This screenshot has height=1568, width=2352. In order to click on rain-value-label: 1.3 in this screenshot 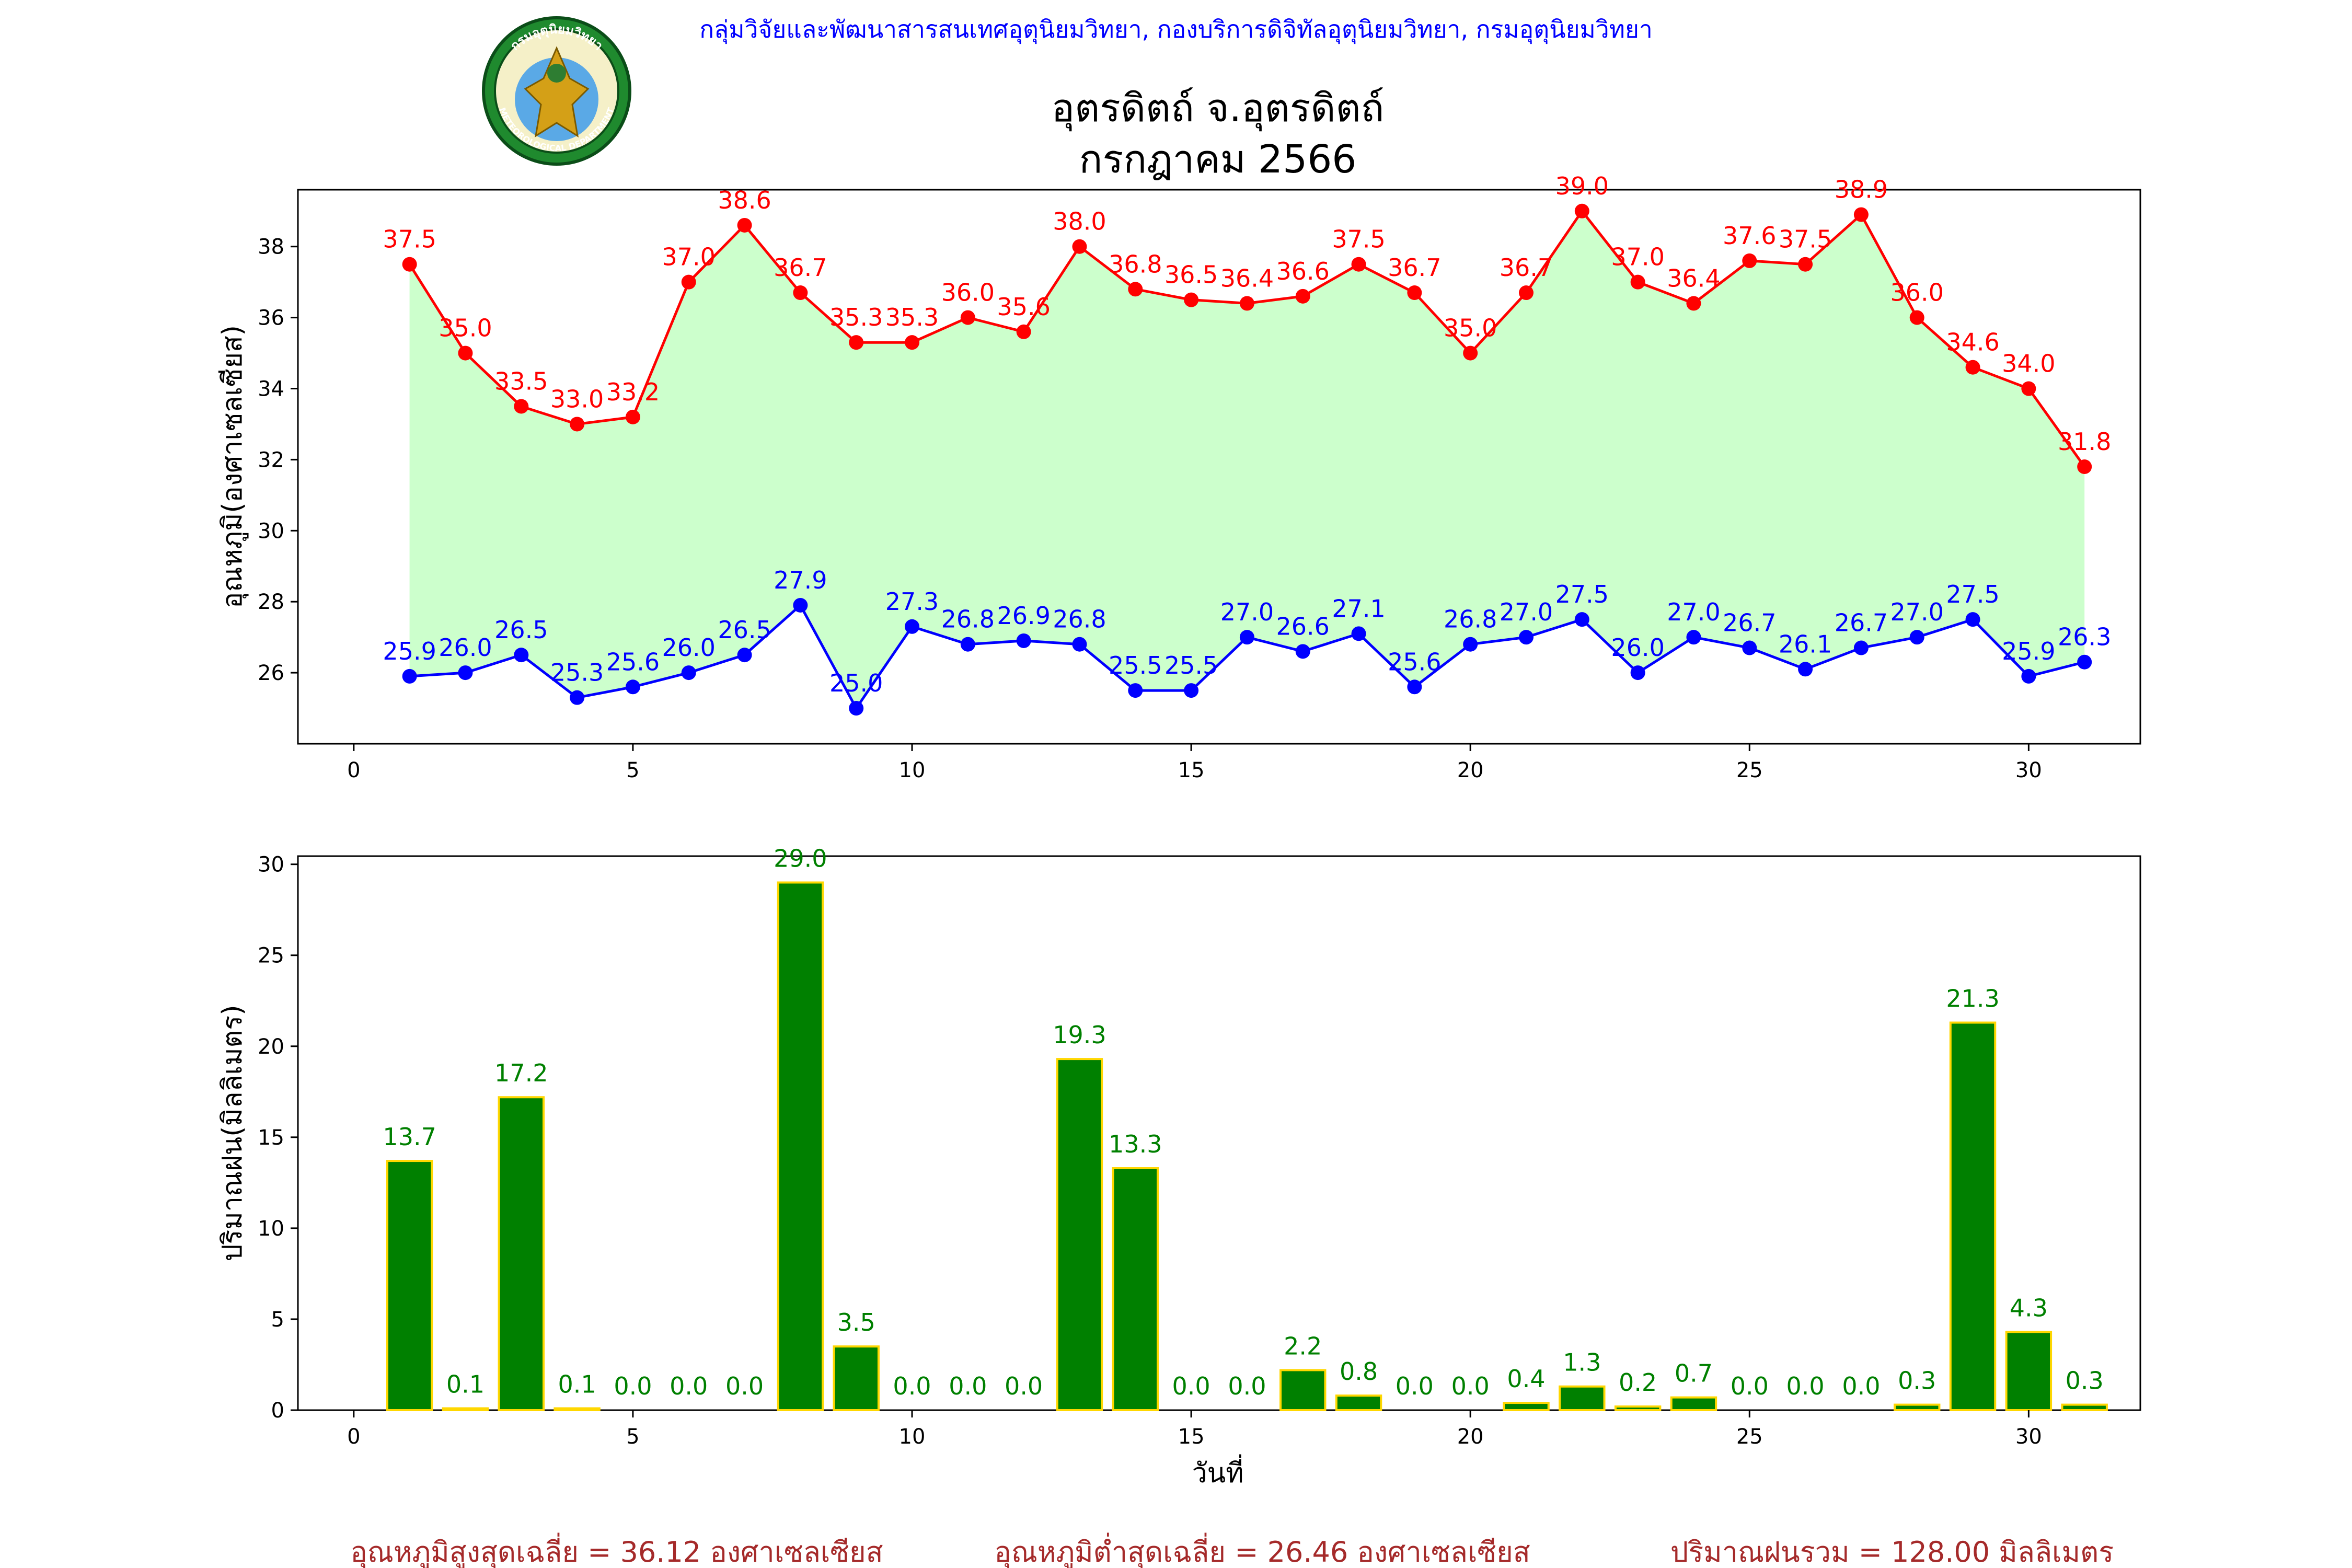, I will do `click(1582, 1362)`.